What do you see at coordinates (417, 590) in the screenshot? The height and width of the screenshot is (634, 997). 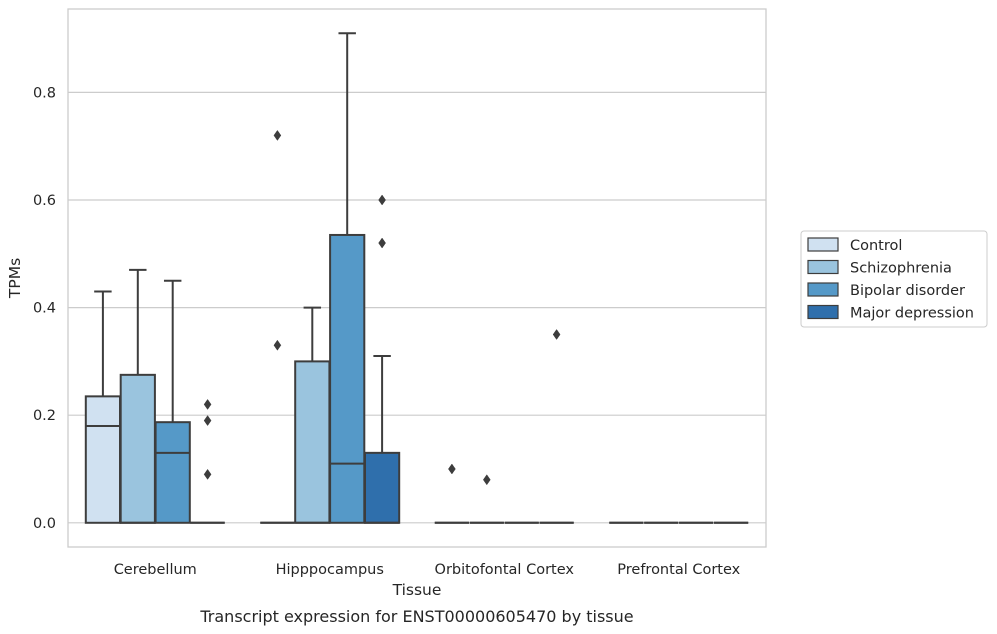 I see `x-axis-label: Tissue` at bounding box center [417, 590].